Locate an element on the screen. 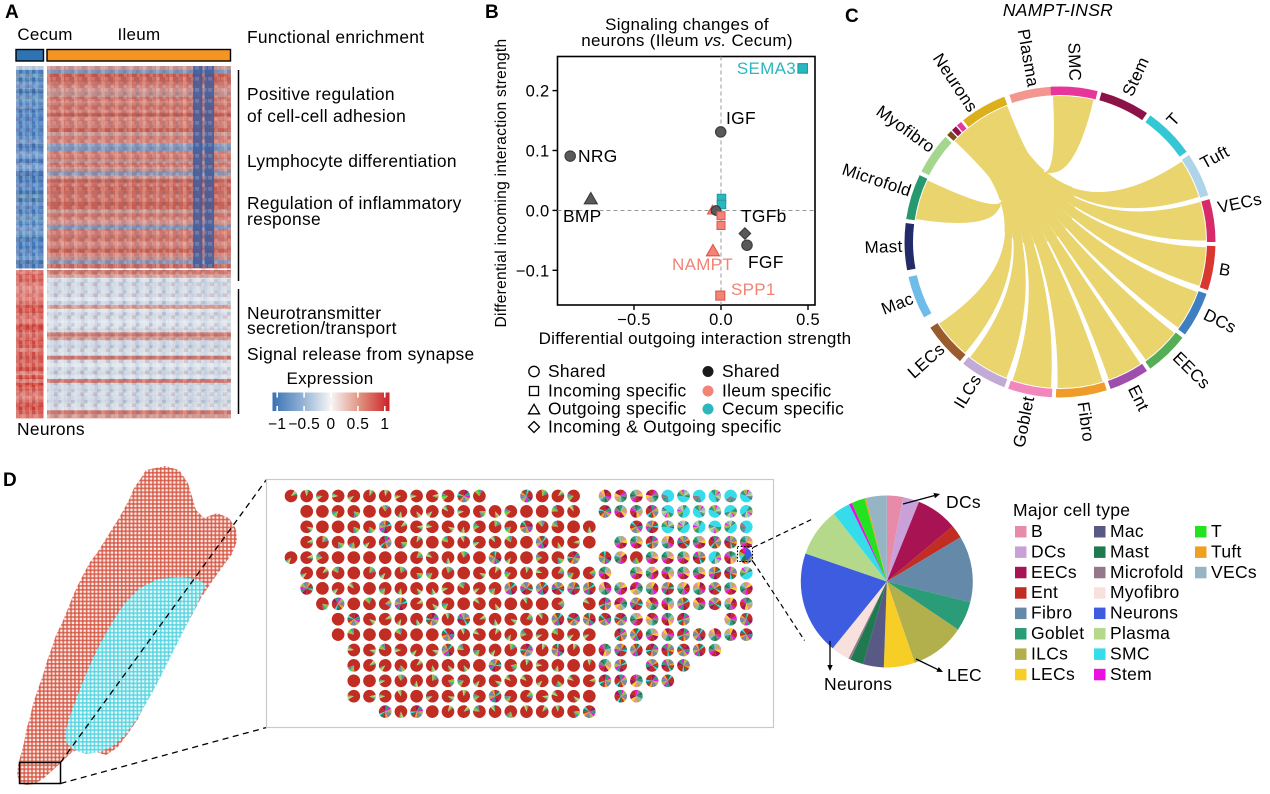  svg-text: Major cell type is located at coordinates (1071, 510).